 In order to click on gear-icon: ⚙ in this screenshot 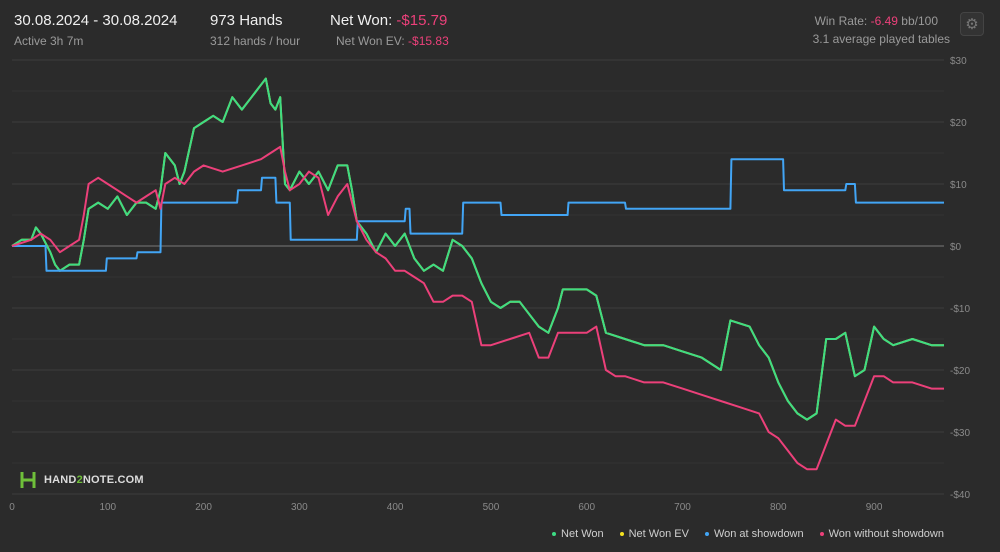, I will do `click(972, 24)`.